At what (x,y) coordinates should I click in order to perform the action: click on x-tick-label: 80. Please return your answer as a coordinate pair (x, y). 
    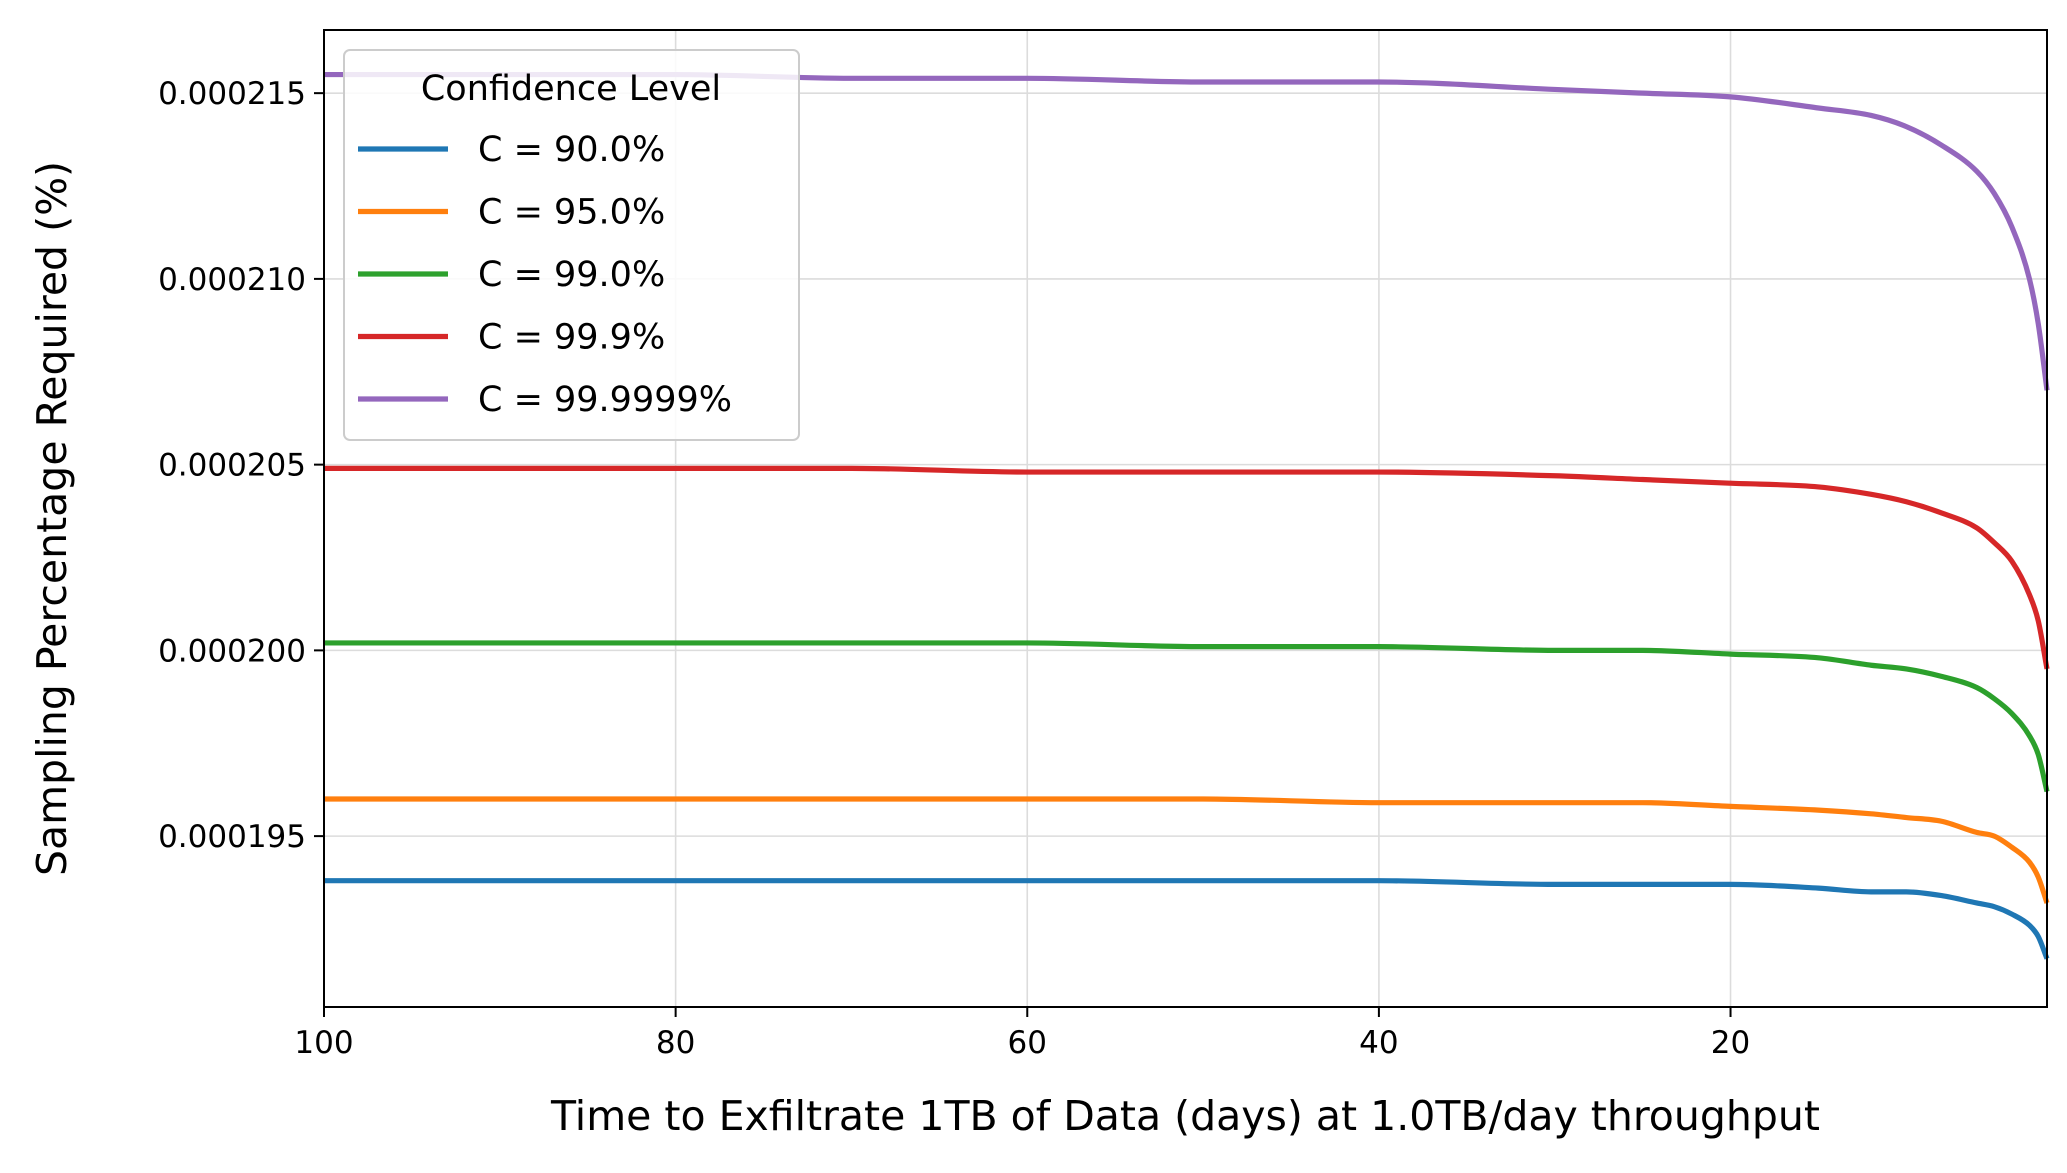
    Looking at the image, I should click on (675, 1043).